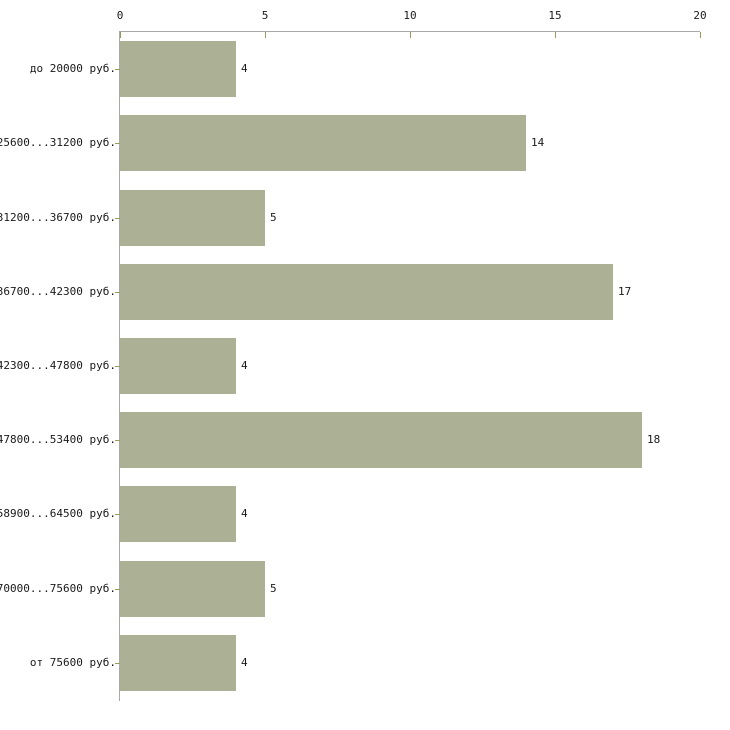 The width and height of the screenshot is (730, 730). I want to click on category-label: от 75600 руб., so click(72, 662).